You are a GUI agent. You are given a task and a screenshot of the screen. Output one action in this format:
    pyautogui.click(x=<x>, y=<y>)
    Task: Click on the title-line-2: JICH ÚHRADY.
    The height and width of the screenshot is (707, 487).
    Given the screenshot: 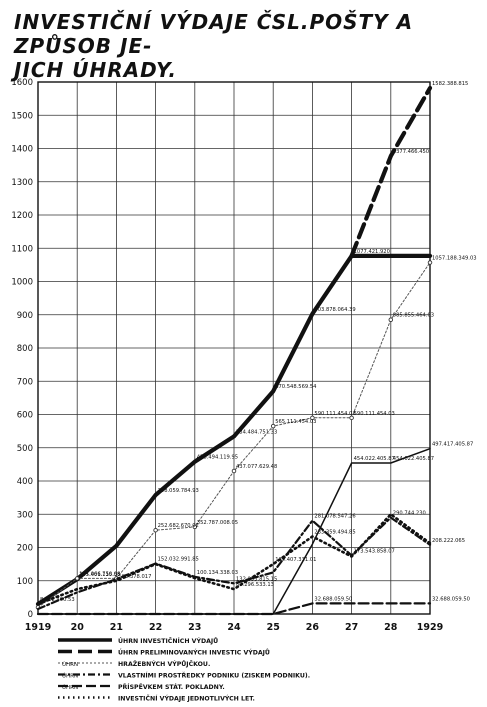 What is the action you would take?
    pyautogui.click(x=95, y=70)
    